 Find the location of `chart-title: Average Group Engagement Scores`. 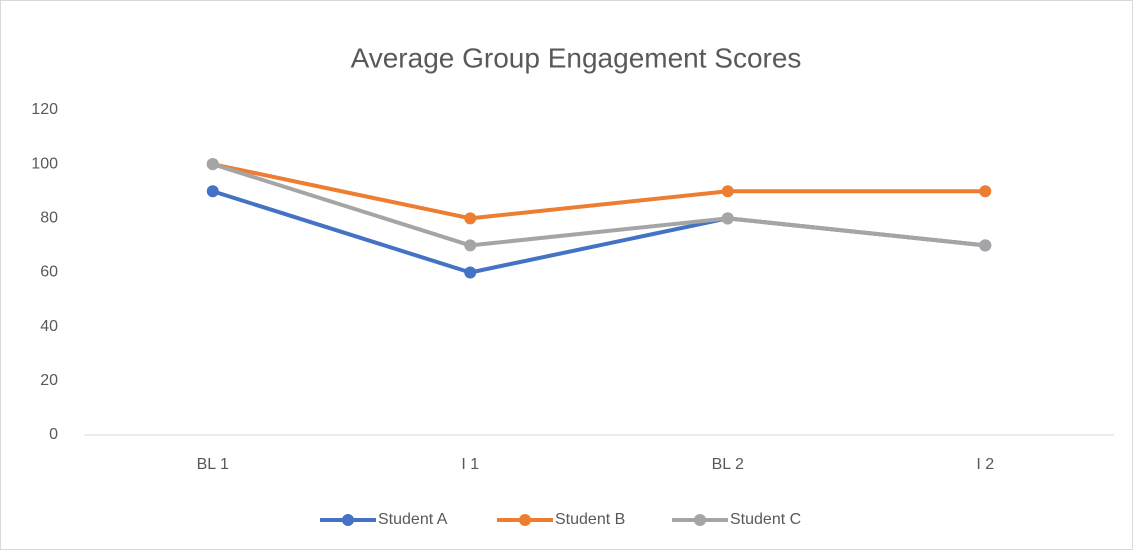

chart-title: Average Group Engagement Scores is located at coordinates (576, 57).